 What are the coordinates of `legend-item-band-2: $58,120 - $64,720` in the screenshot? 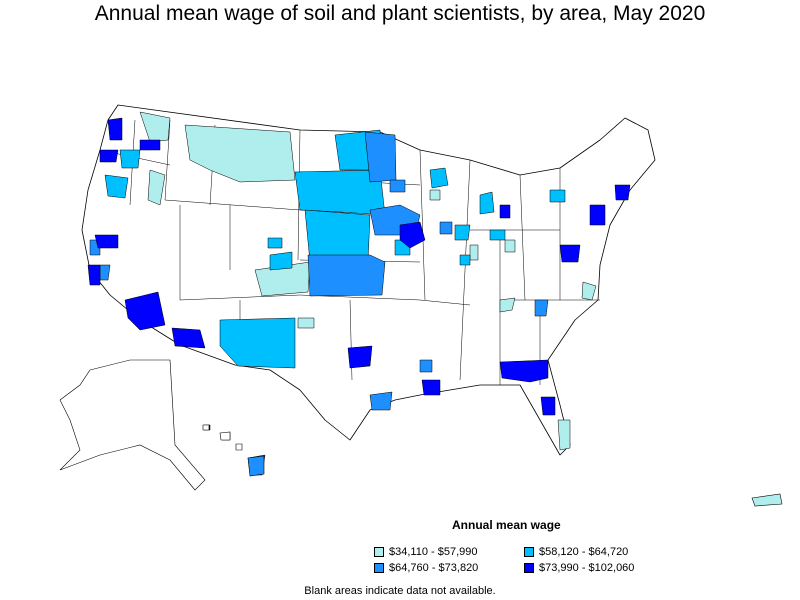 It's located at (576, 552).